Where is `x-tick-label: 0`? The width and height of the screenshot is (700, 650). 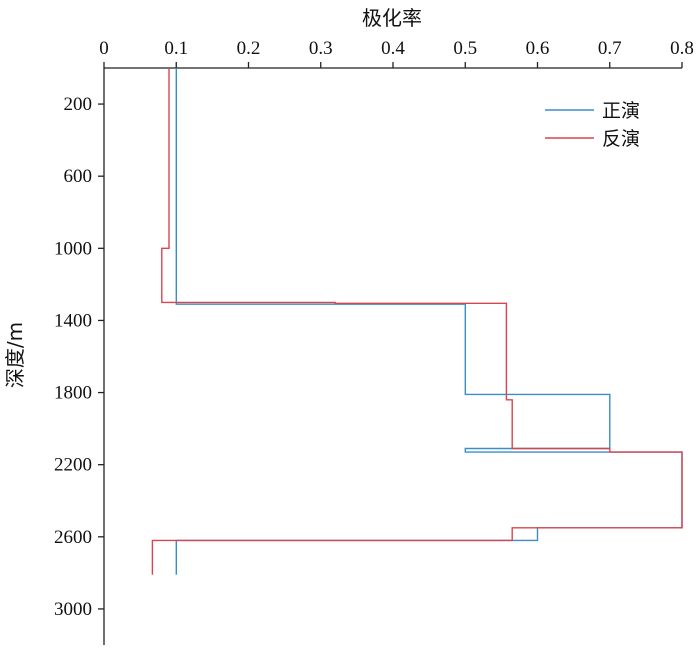 x-tick-label: 0 is located at coordinates (104, 48).